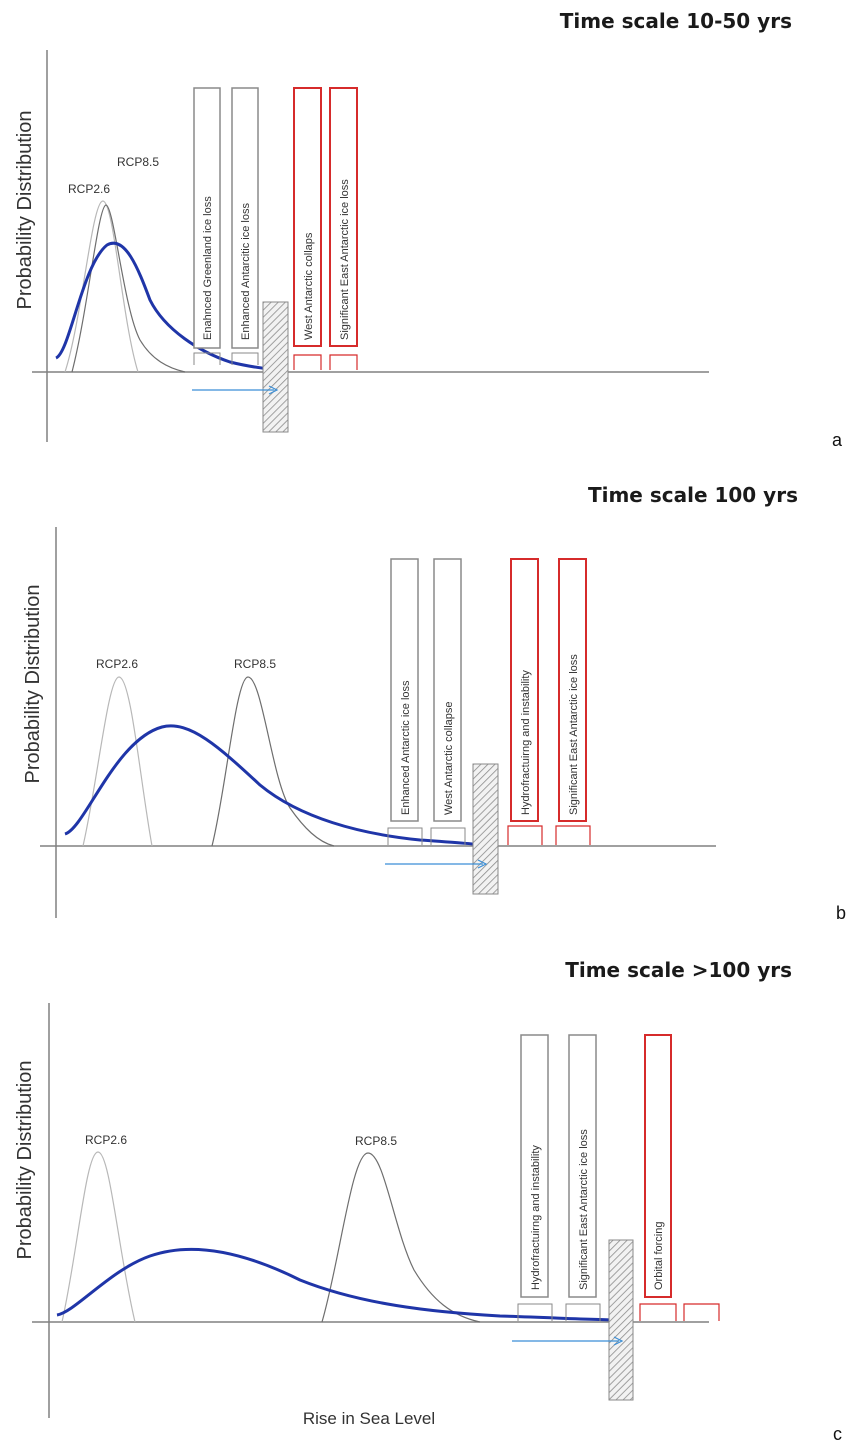 Image resolution: width=854 pixels, height=1443 pixels. I want to click on panel-title: Time scale 10-50 yrs, so click(676, 21).